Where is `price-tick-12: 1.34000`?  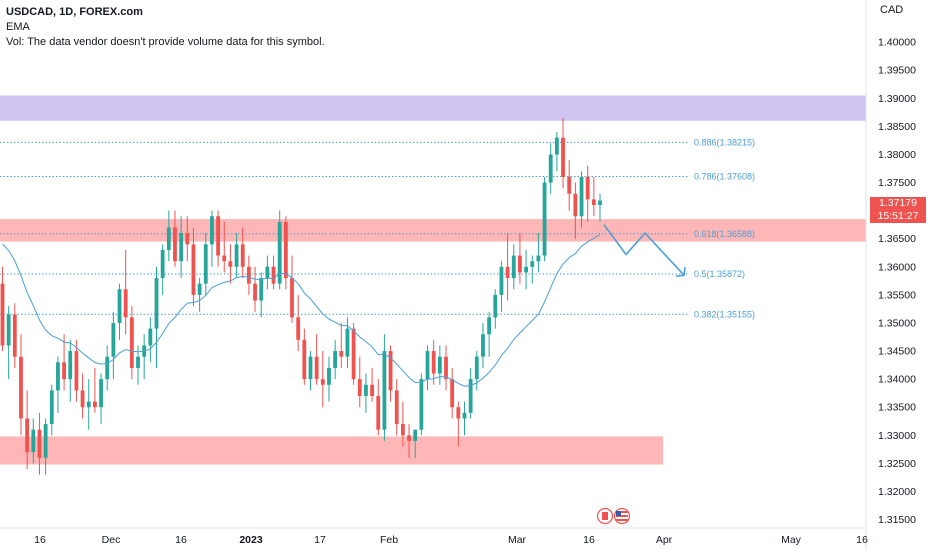
price-tick-12: 1.34000 is located at coordinates (897, 380).